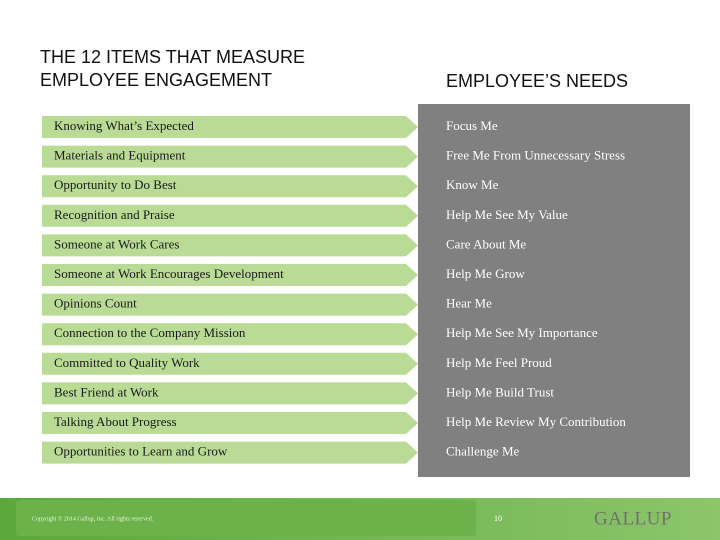 The image size is (720, 540). Describe the element at coordinates (169, 273) in the screenshot. I see `item-text: Someone at Work Encourages Development` at that location.